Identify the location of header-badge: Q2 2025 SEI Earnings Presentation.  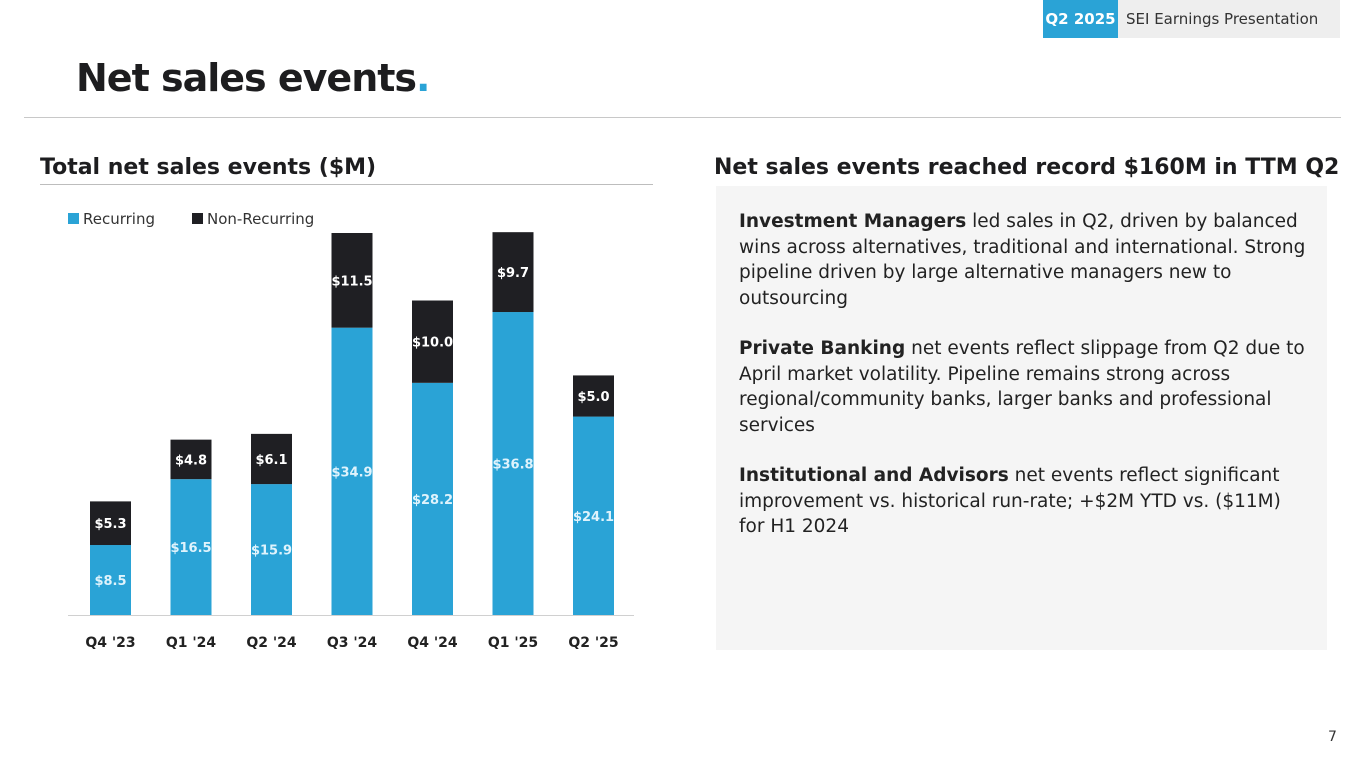
(1191, 19).